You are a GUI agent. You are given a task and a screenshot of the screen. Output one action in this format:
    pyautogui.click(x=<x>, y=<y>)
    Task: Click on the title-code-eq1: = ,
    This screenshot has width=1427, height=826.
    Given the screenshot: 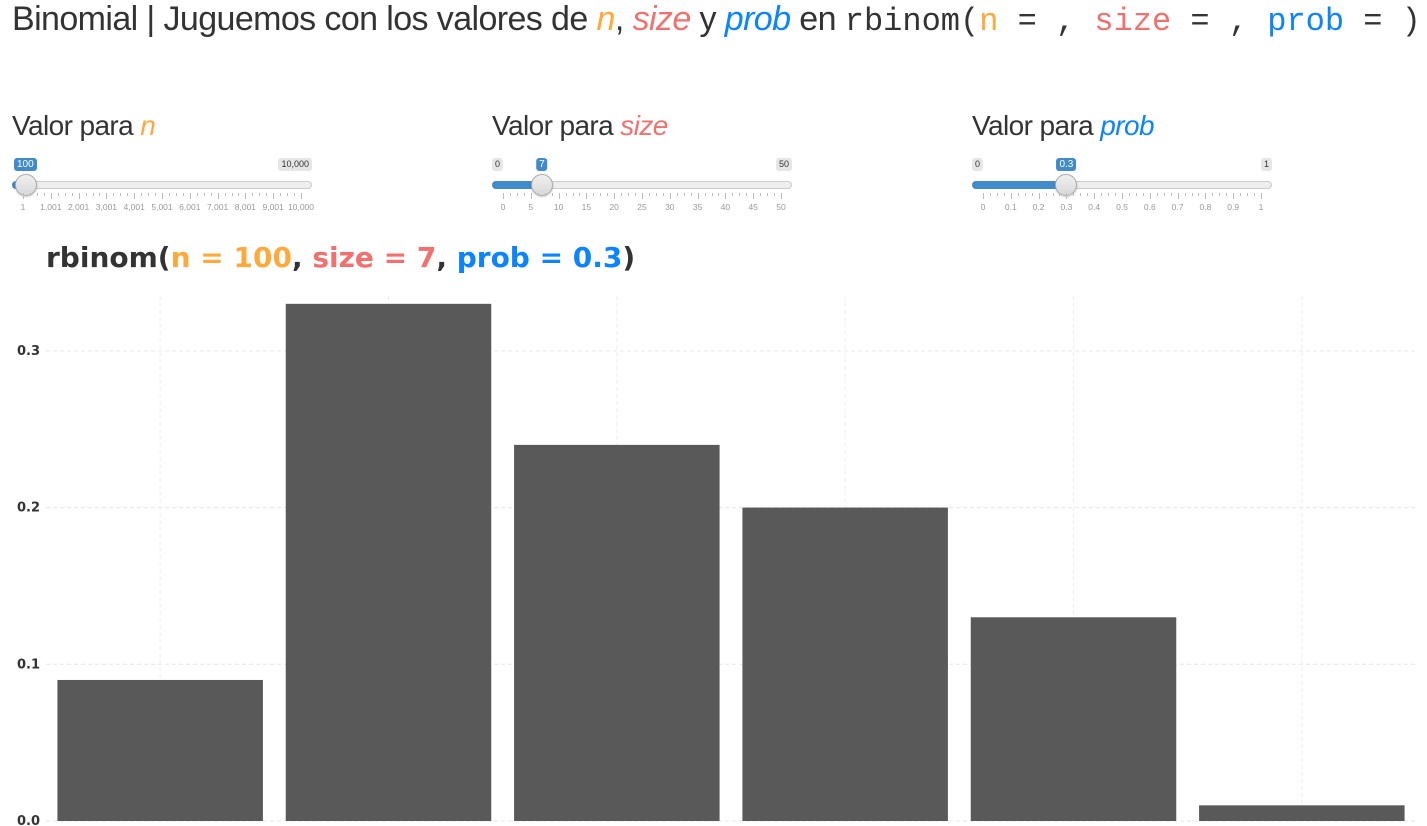 What is the action you would take?
    pyautogui.click(x=1046, y=21)
    